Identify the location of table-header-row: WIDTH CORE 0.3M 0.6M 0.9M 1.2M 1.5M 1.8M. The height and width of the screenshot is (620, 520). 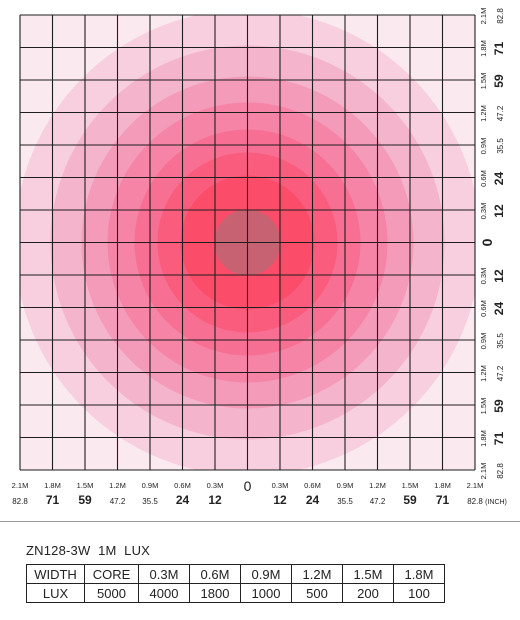
(235, 574).